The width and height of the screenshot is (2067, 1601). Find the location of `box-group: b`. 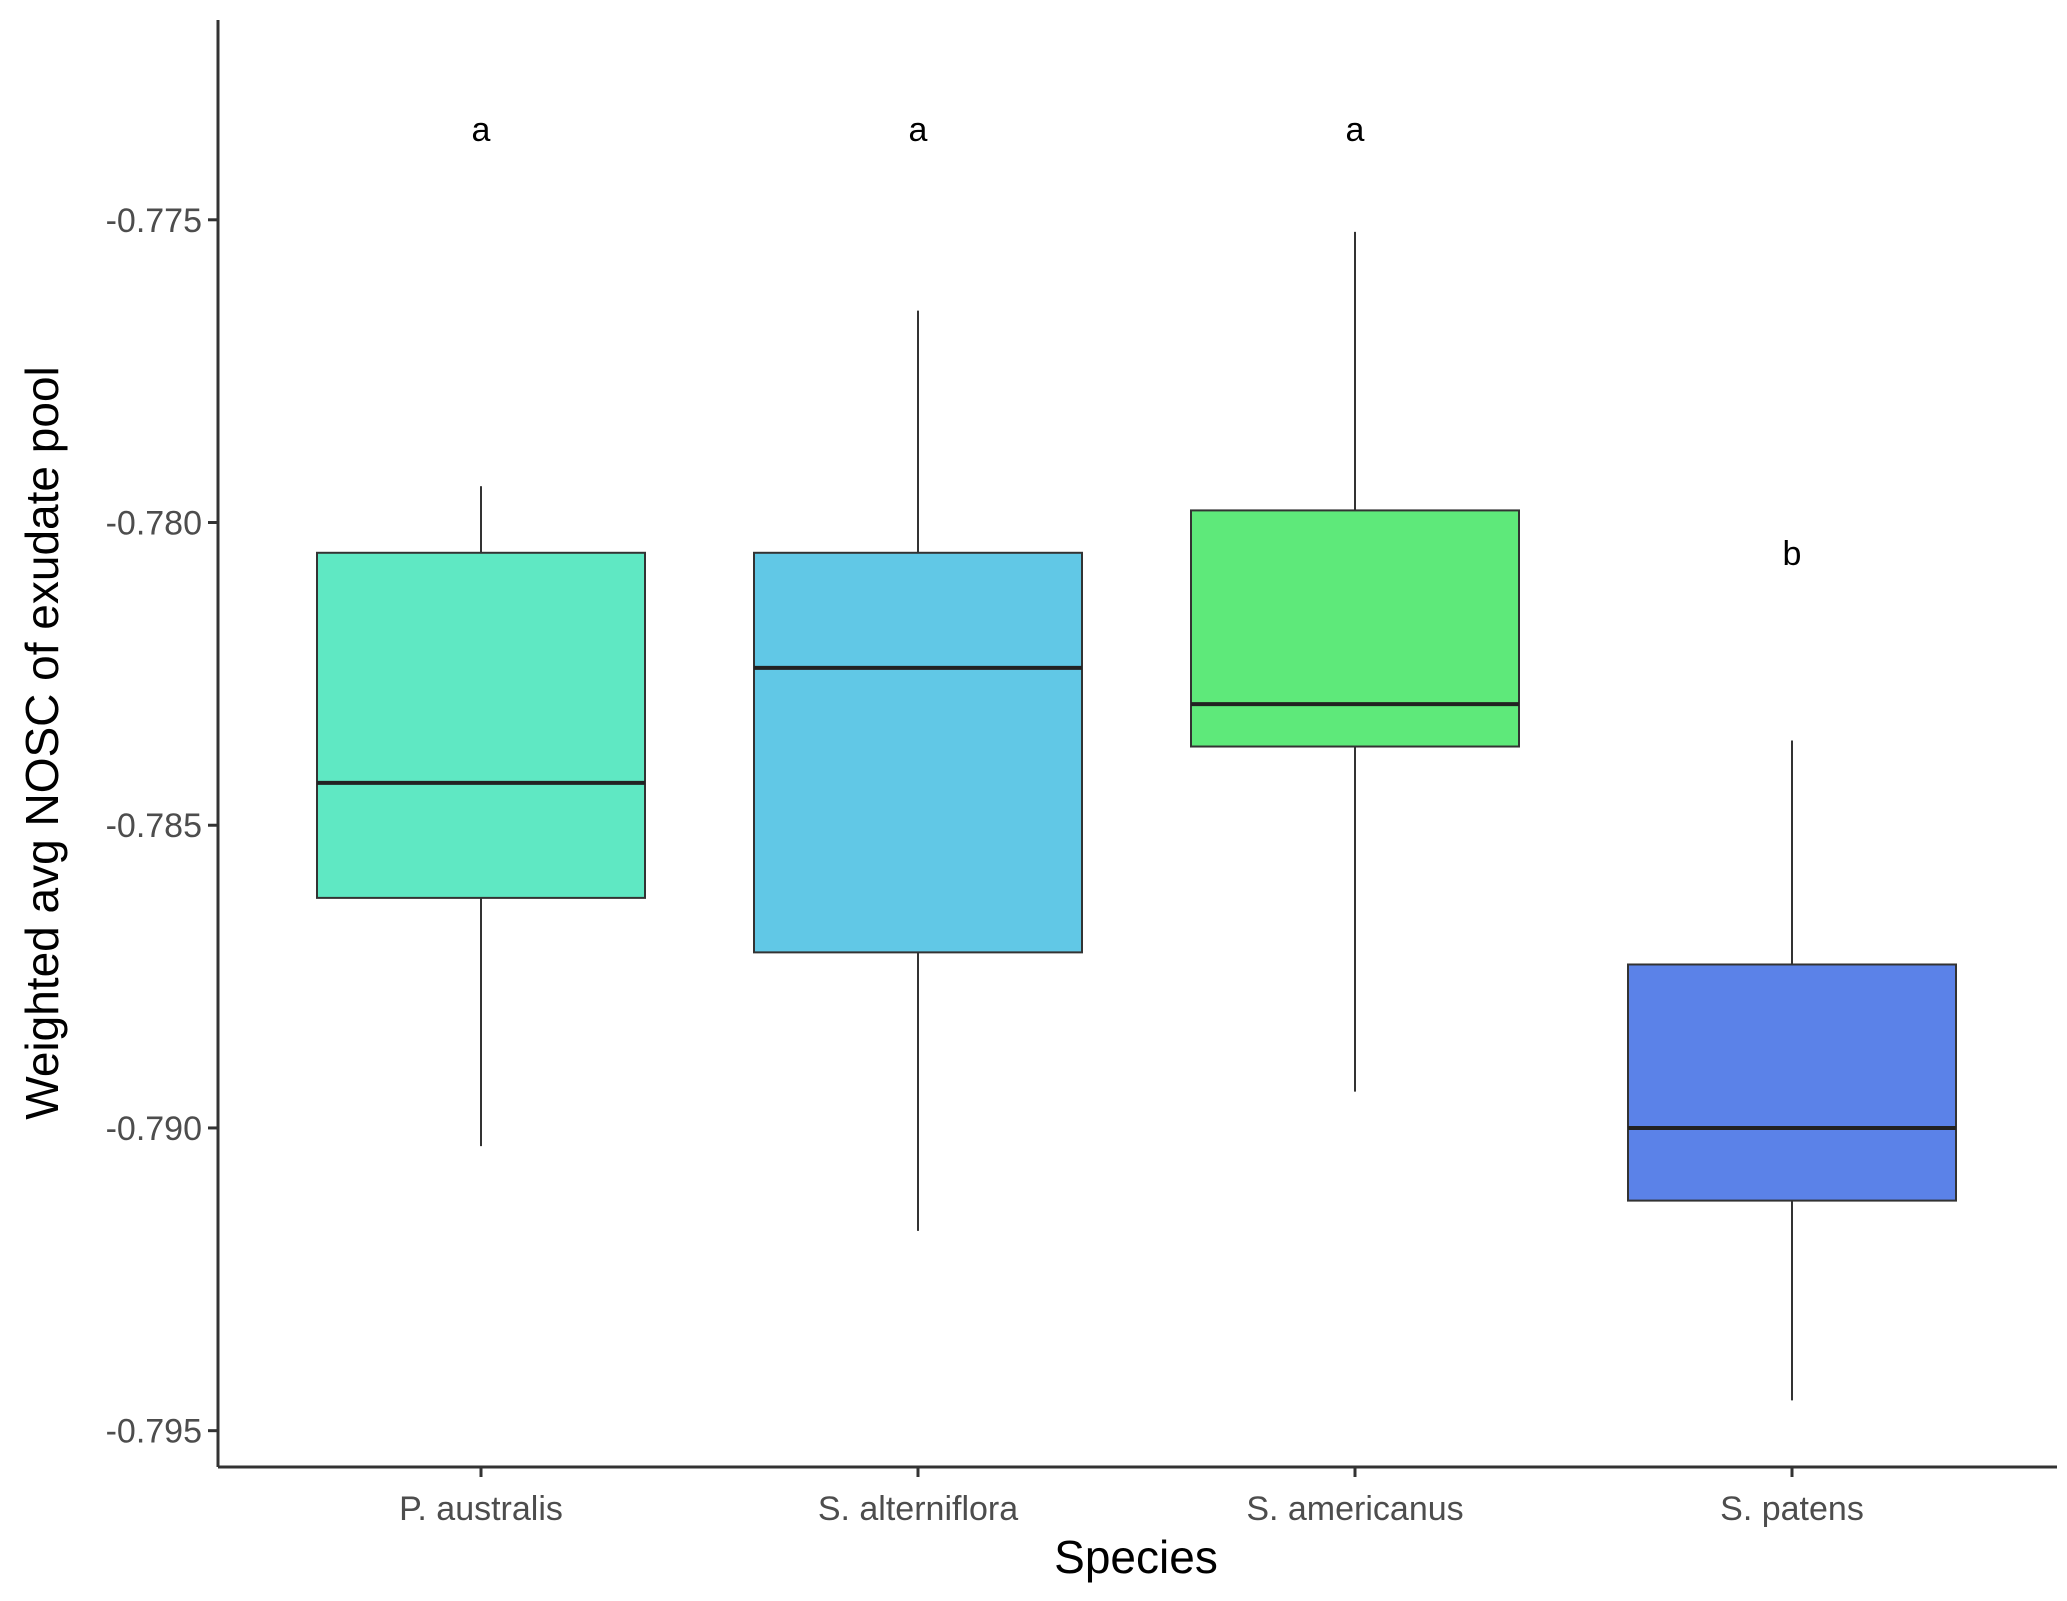

box-group: b is located at coordinates (1792, 968).